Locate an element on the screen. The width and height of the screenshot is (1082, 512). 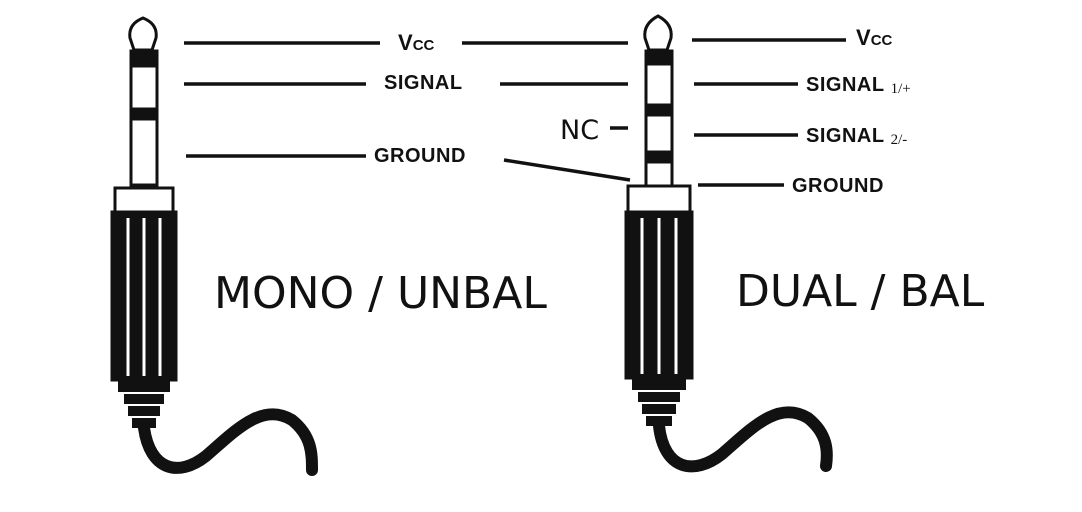
mono-tip-ring is located at coordinates (144, 58).